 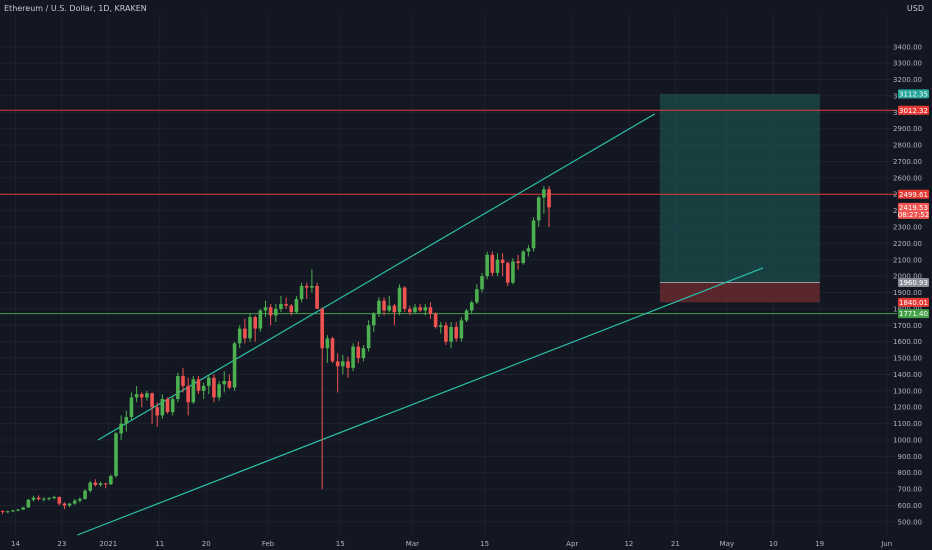 What do you see at coordinates (913, 94) in the screenshot?
I see `price-badge: 3112.35` at bounding box center [913, 94].